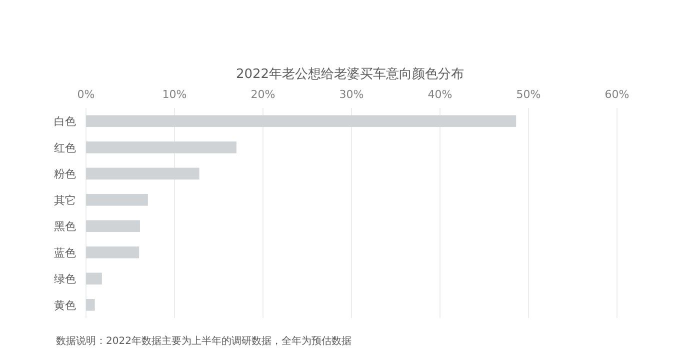  What do you see at coordinates (65, 200) in the screenshot?
I see `y-tick-label: 其它` at bounding box center [65, 200].